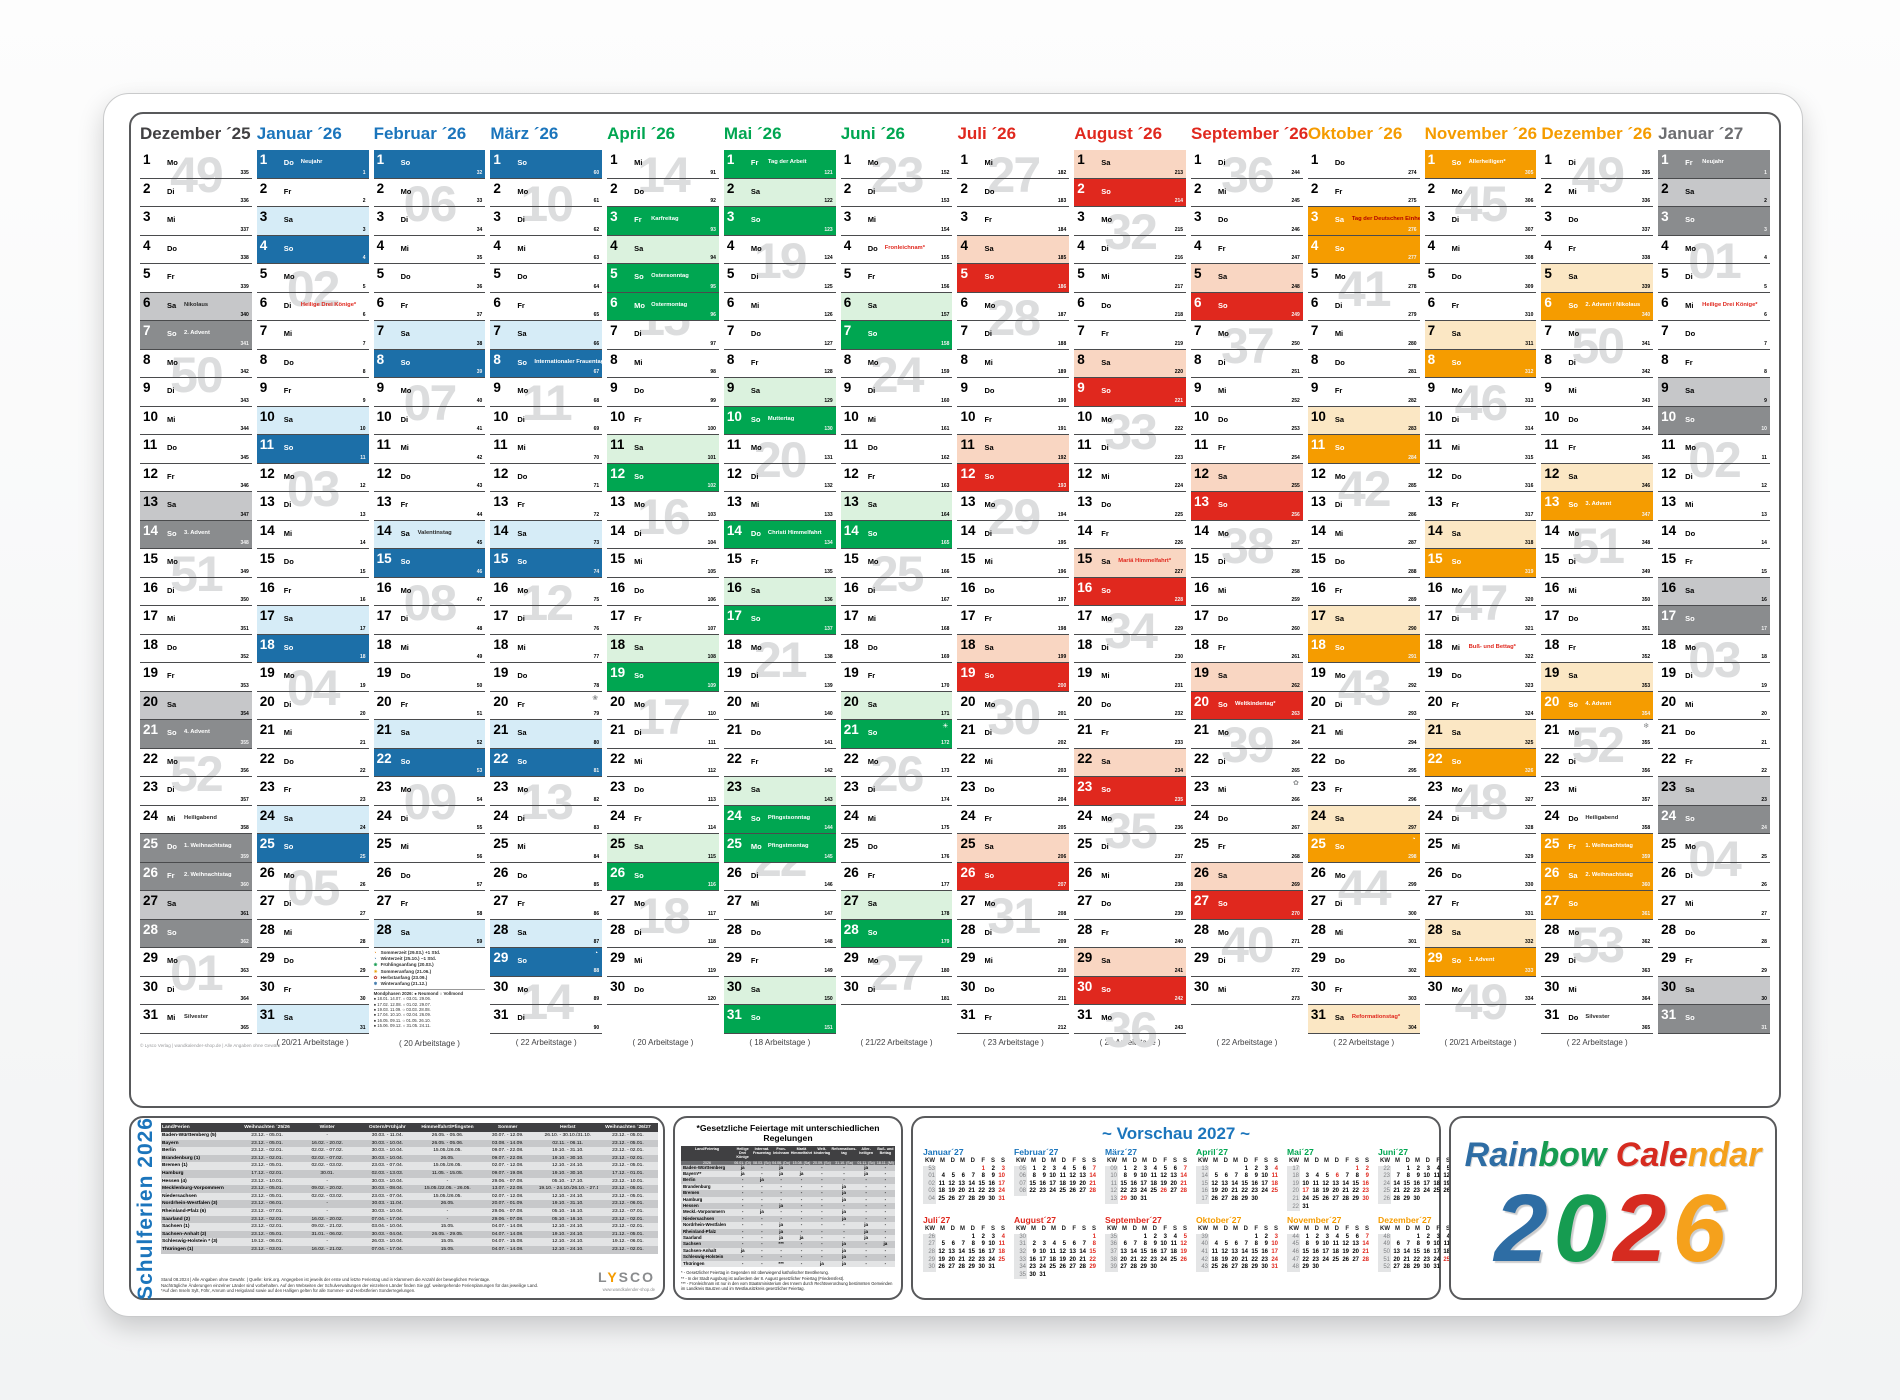 The height and width of the screenshot is (1400, 1900). What do you see at coordinates (1480, 649) in the screenshot?
I see `day-cell: 18 Mi Buß- und Bettag* 322` at bounding box center [1480, 649].